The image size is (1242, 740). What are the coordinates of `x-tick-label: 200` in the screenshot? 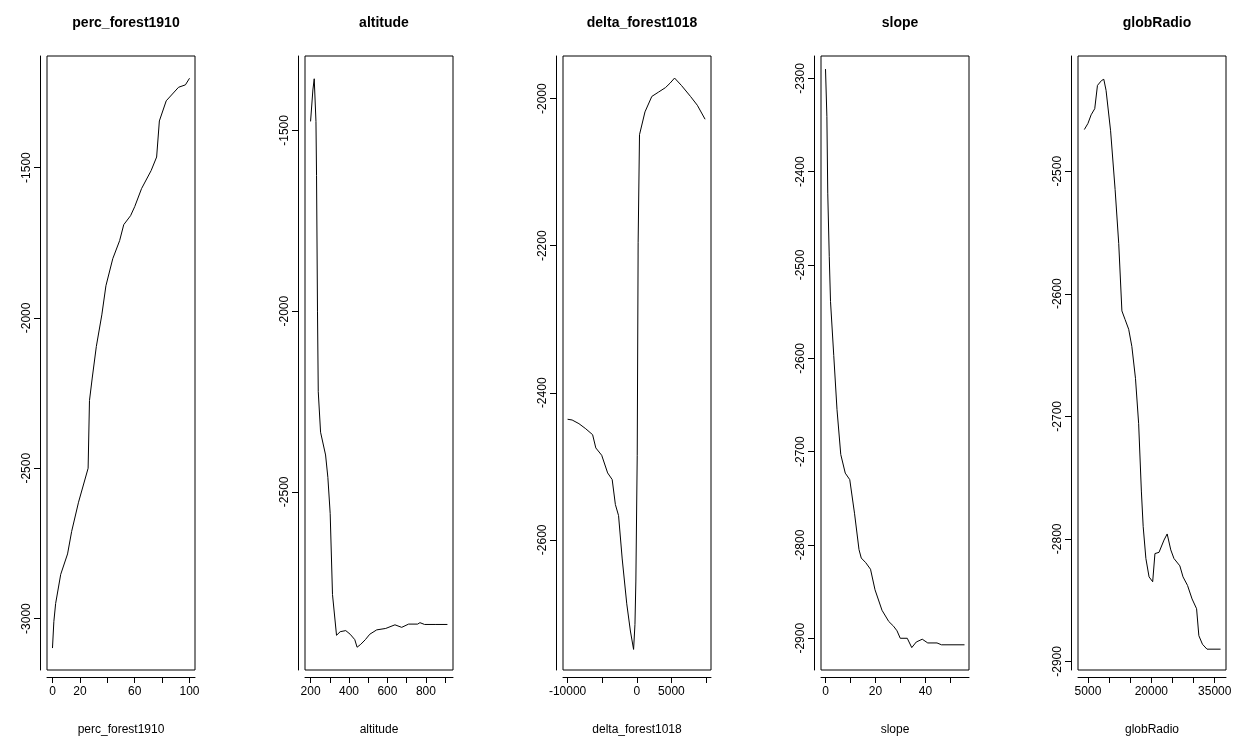 It's located at (310, 691).